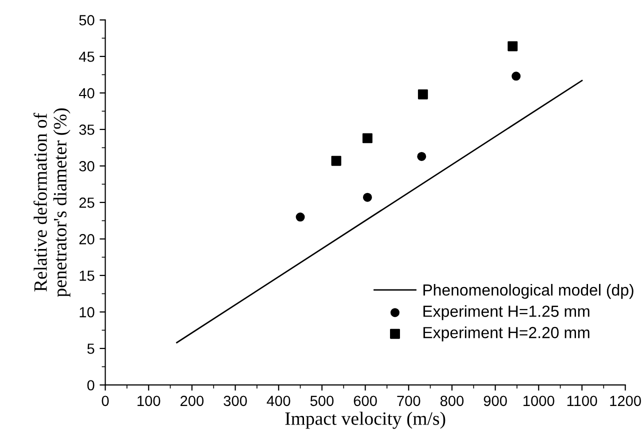 The width and height of the screenshot is (642, 443). I want to click on y-tick-label: 50, so click(86, 20).